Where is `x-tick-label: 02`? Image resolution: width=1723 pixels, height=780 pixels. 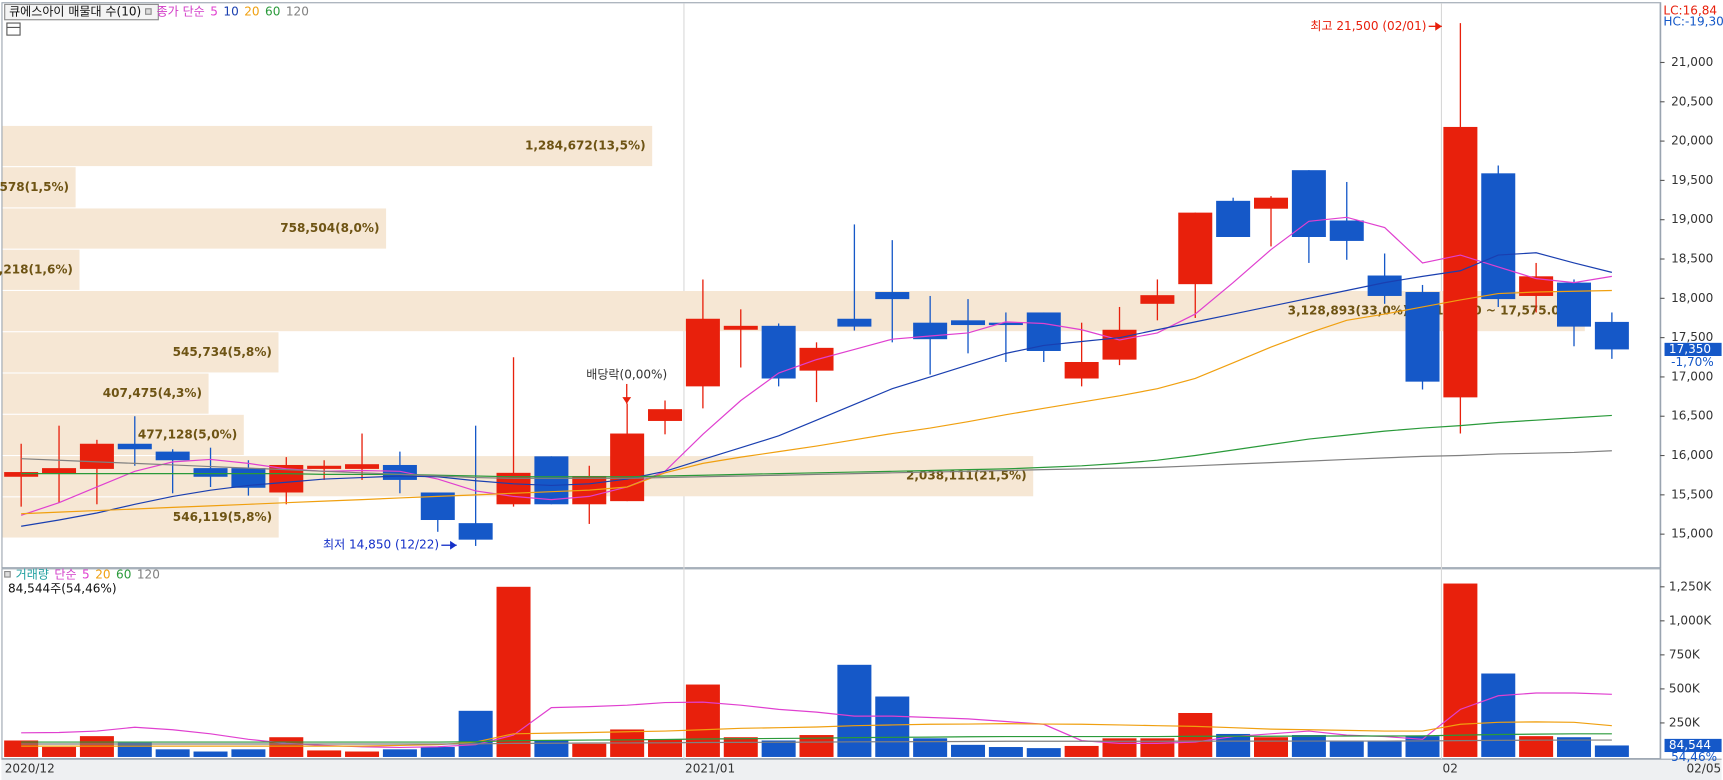
x-tick-label: 02 is located at coordinates (1450, 769).